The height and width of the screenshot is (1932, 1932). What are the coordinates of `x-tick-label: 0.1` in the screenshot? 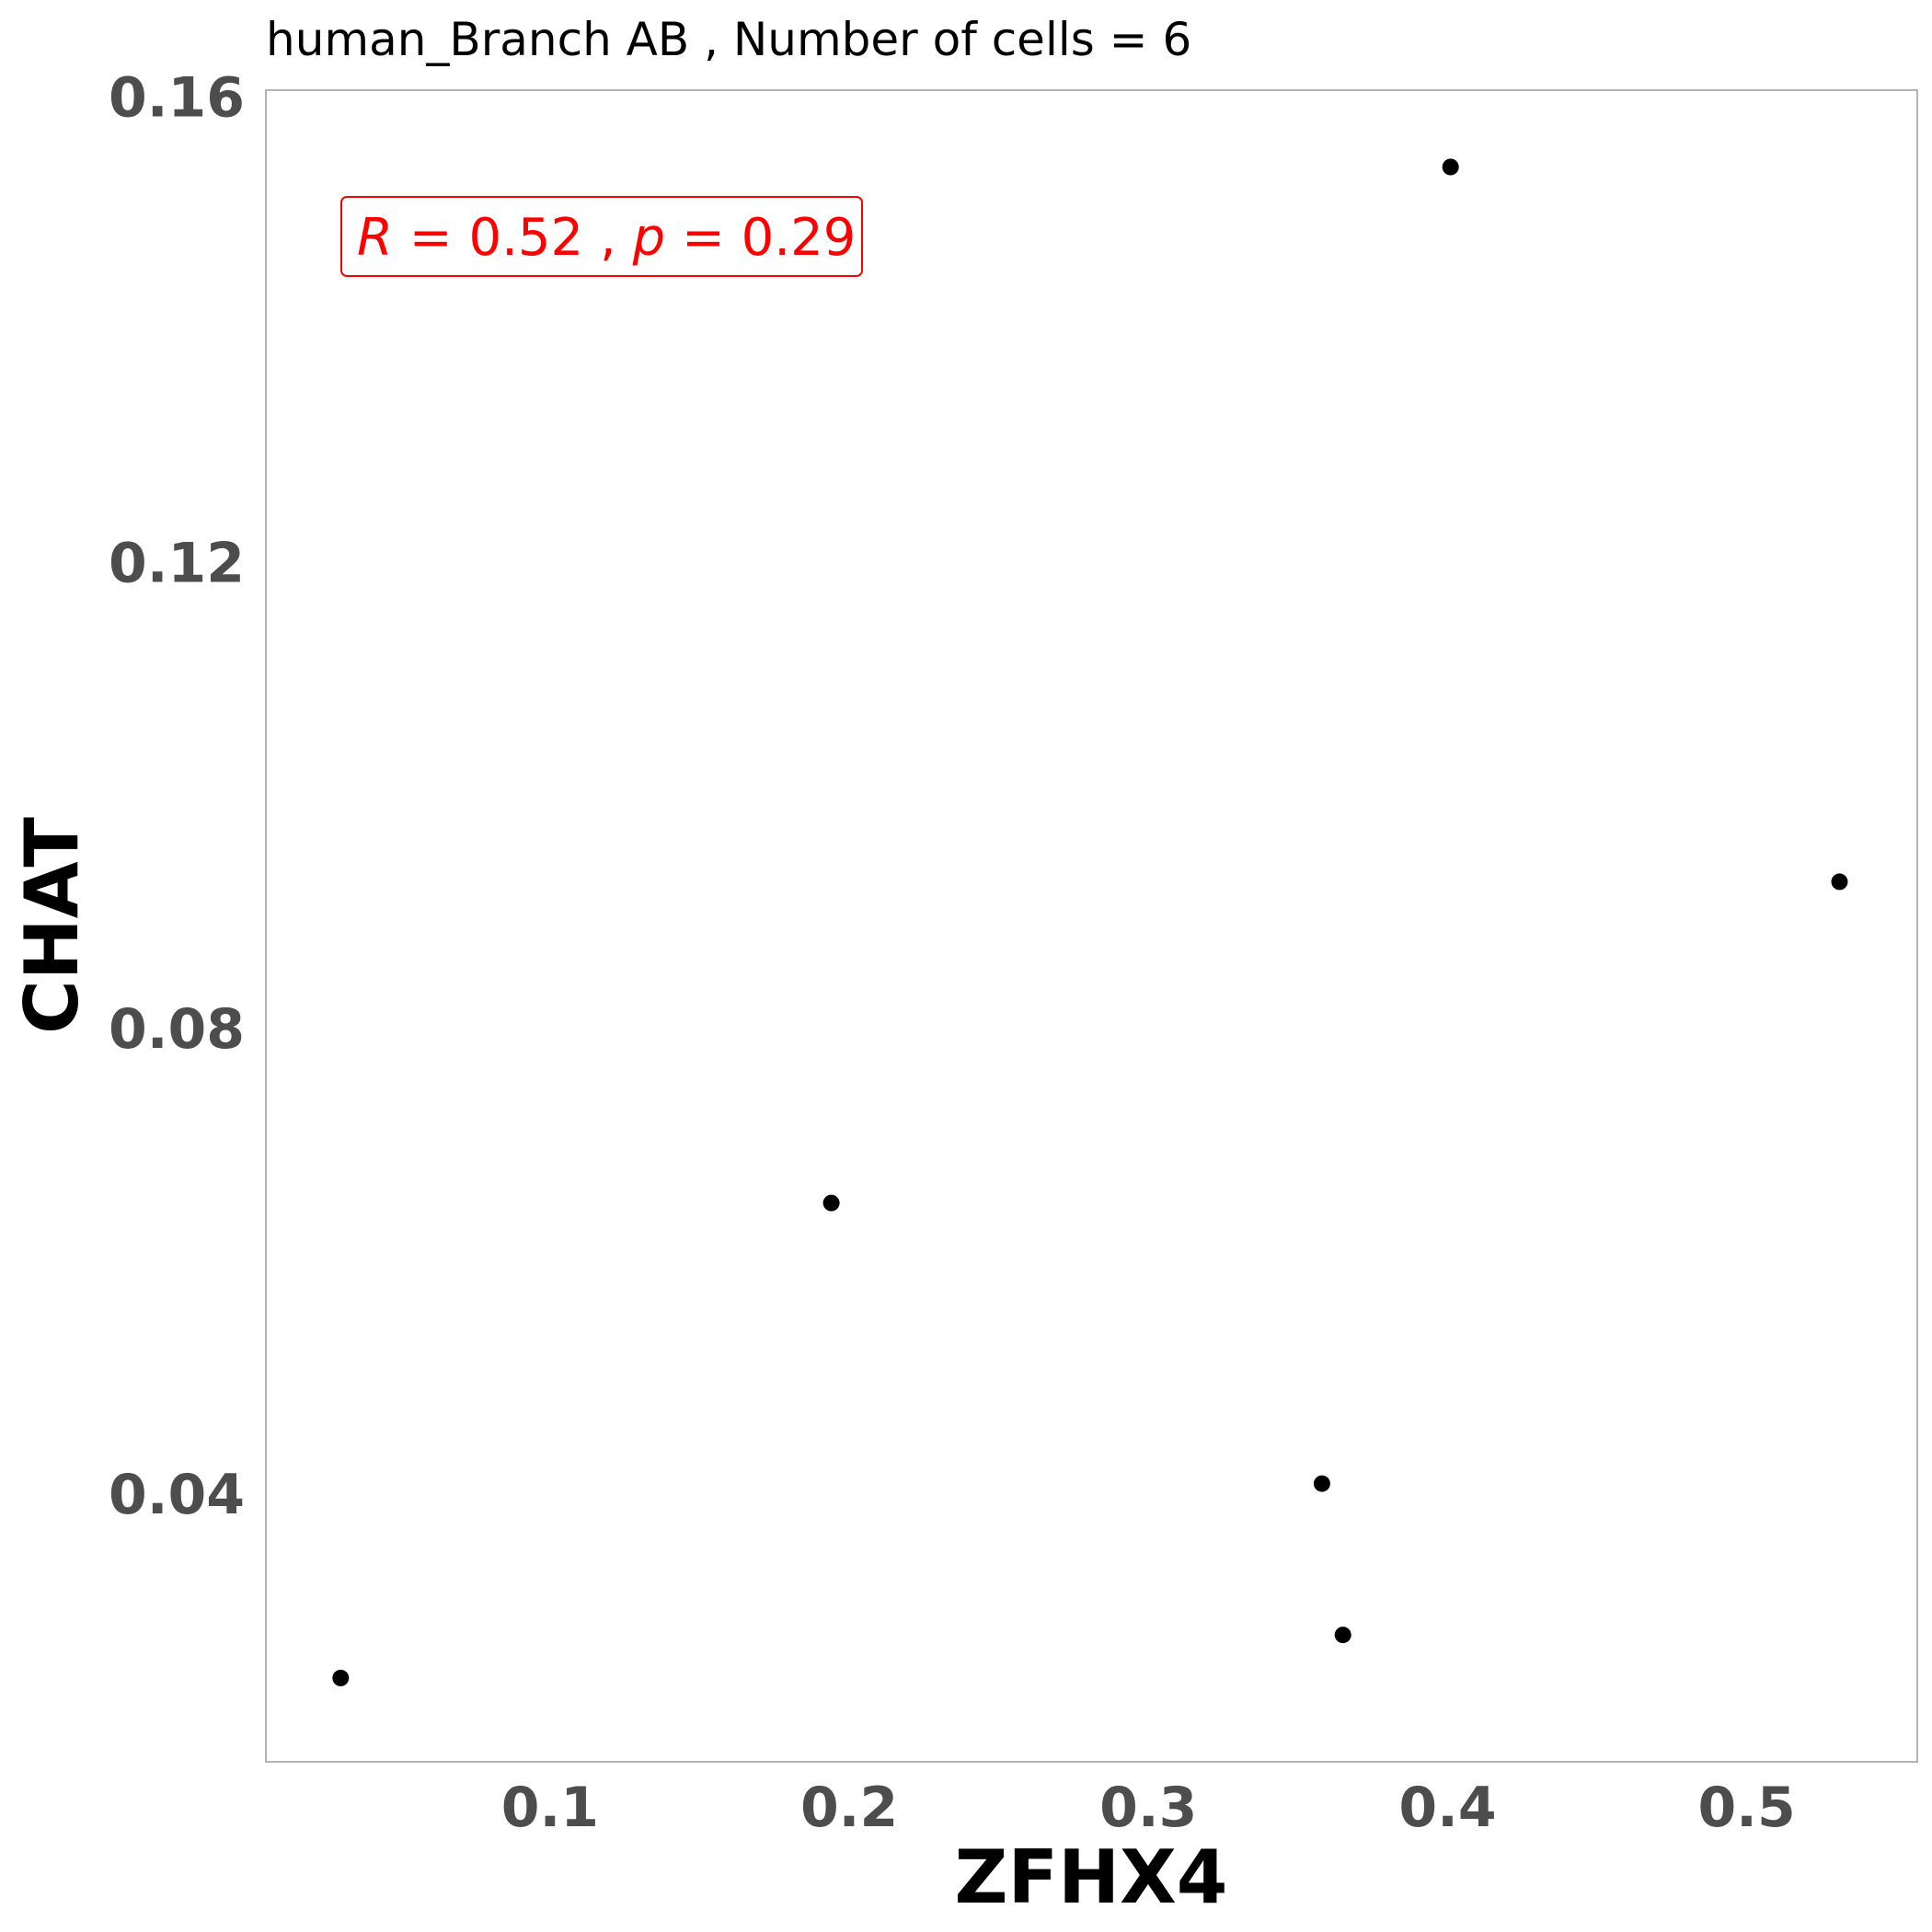 It's located at (550, 1808).